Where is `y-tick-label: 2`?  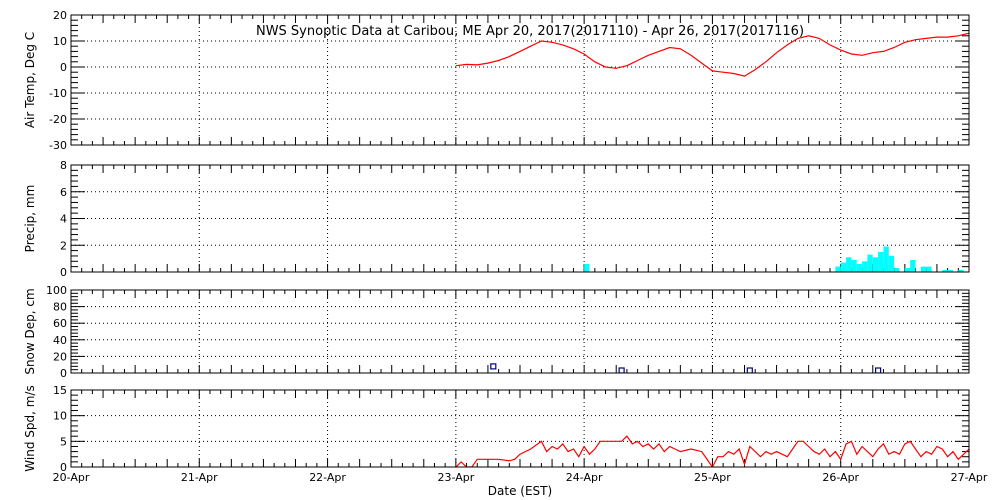 y-tick-label: 2 is located at coordinates (63, 245).